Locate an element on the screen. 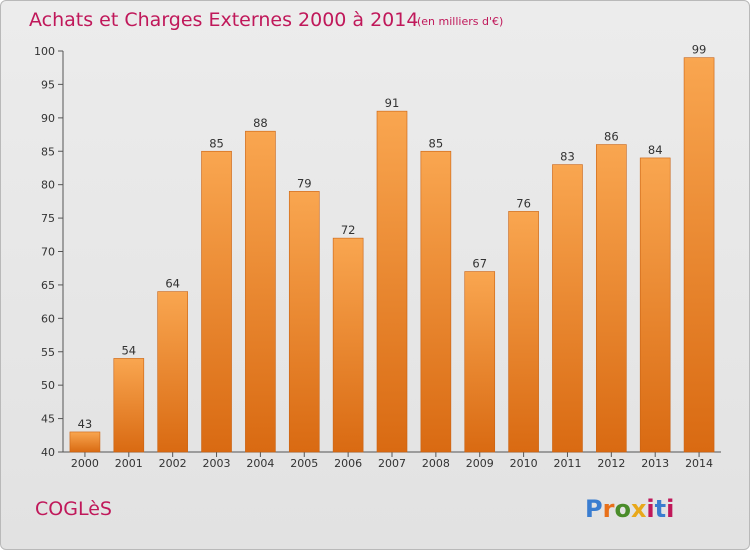 This screenshot has height=550, width=750. bar-2008 is located at coordinates (436, 301).